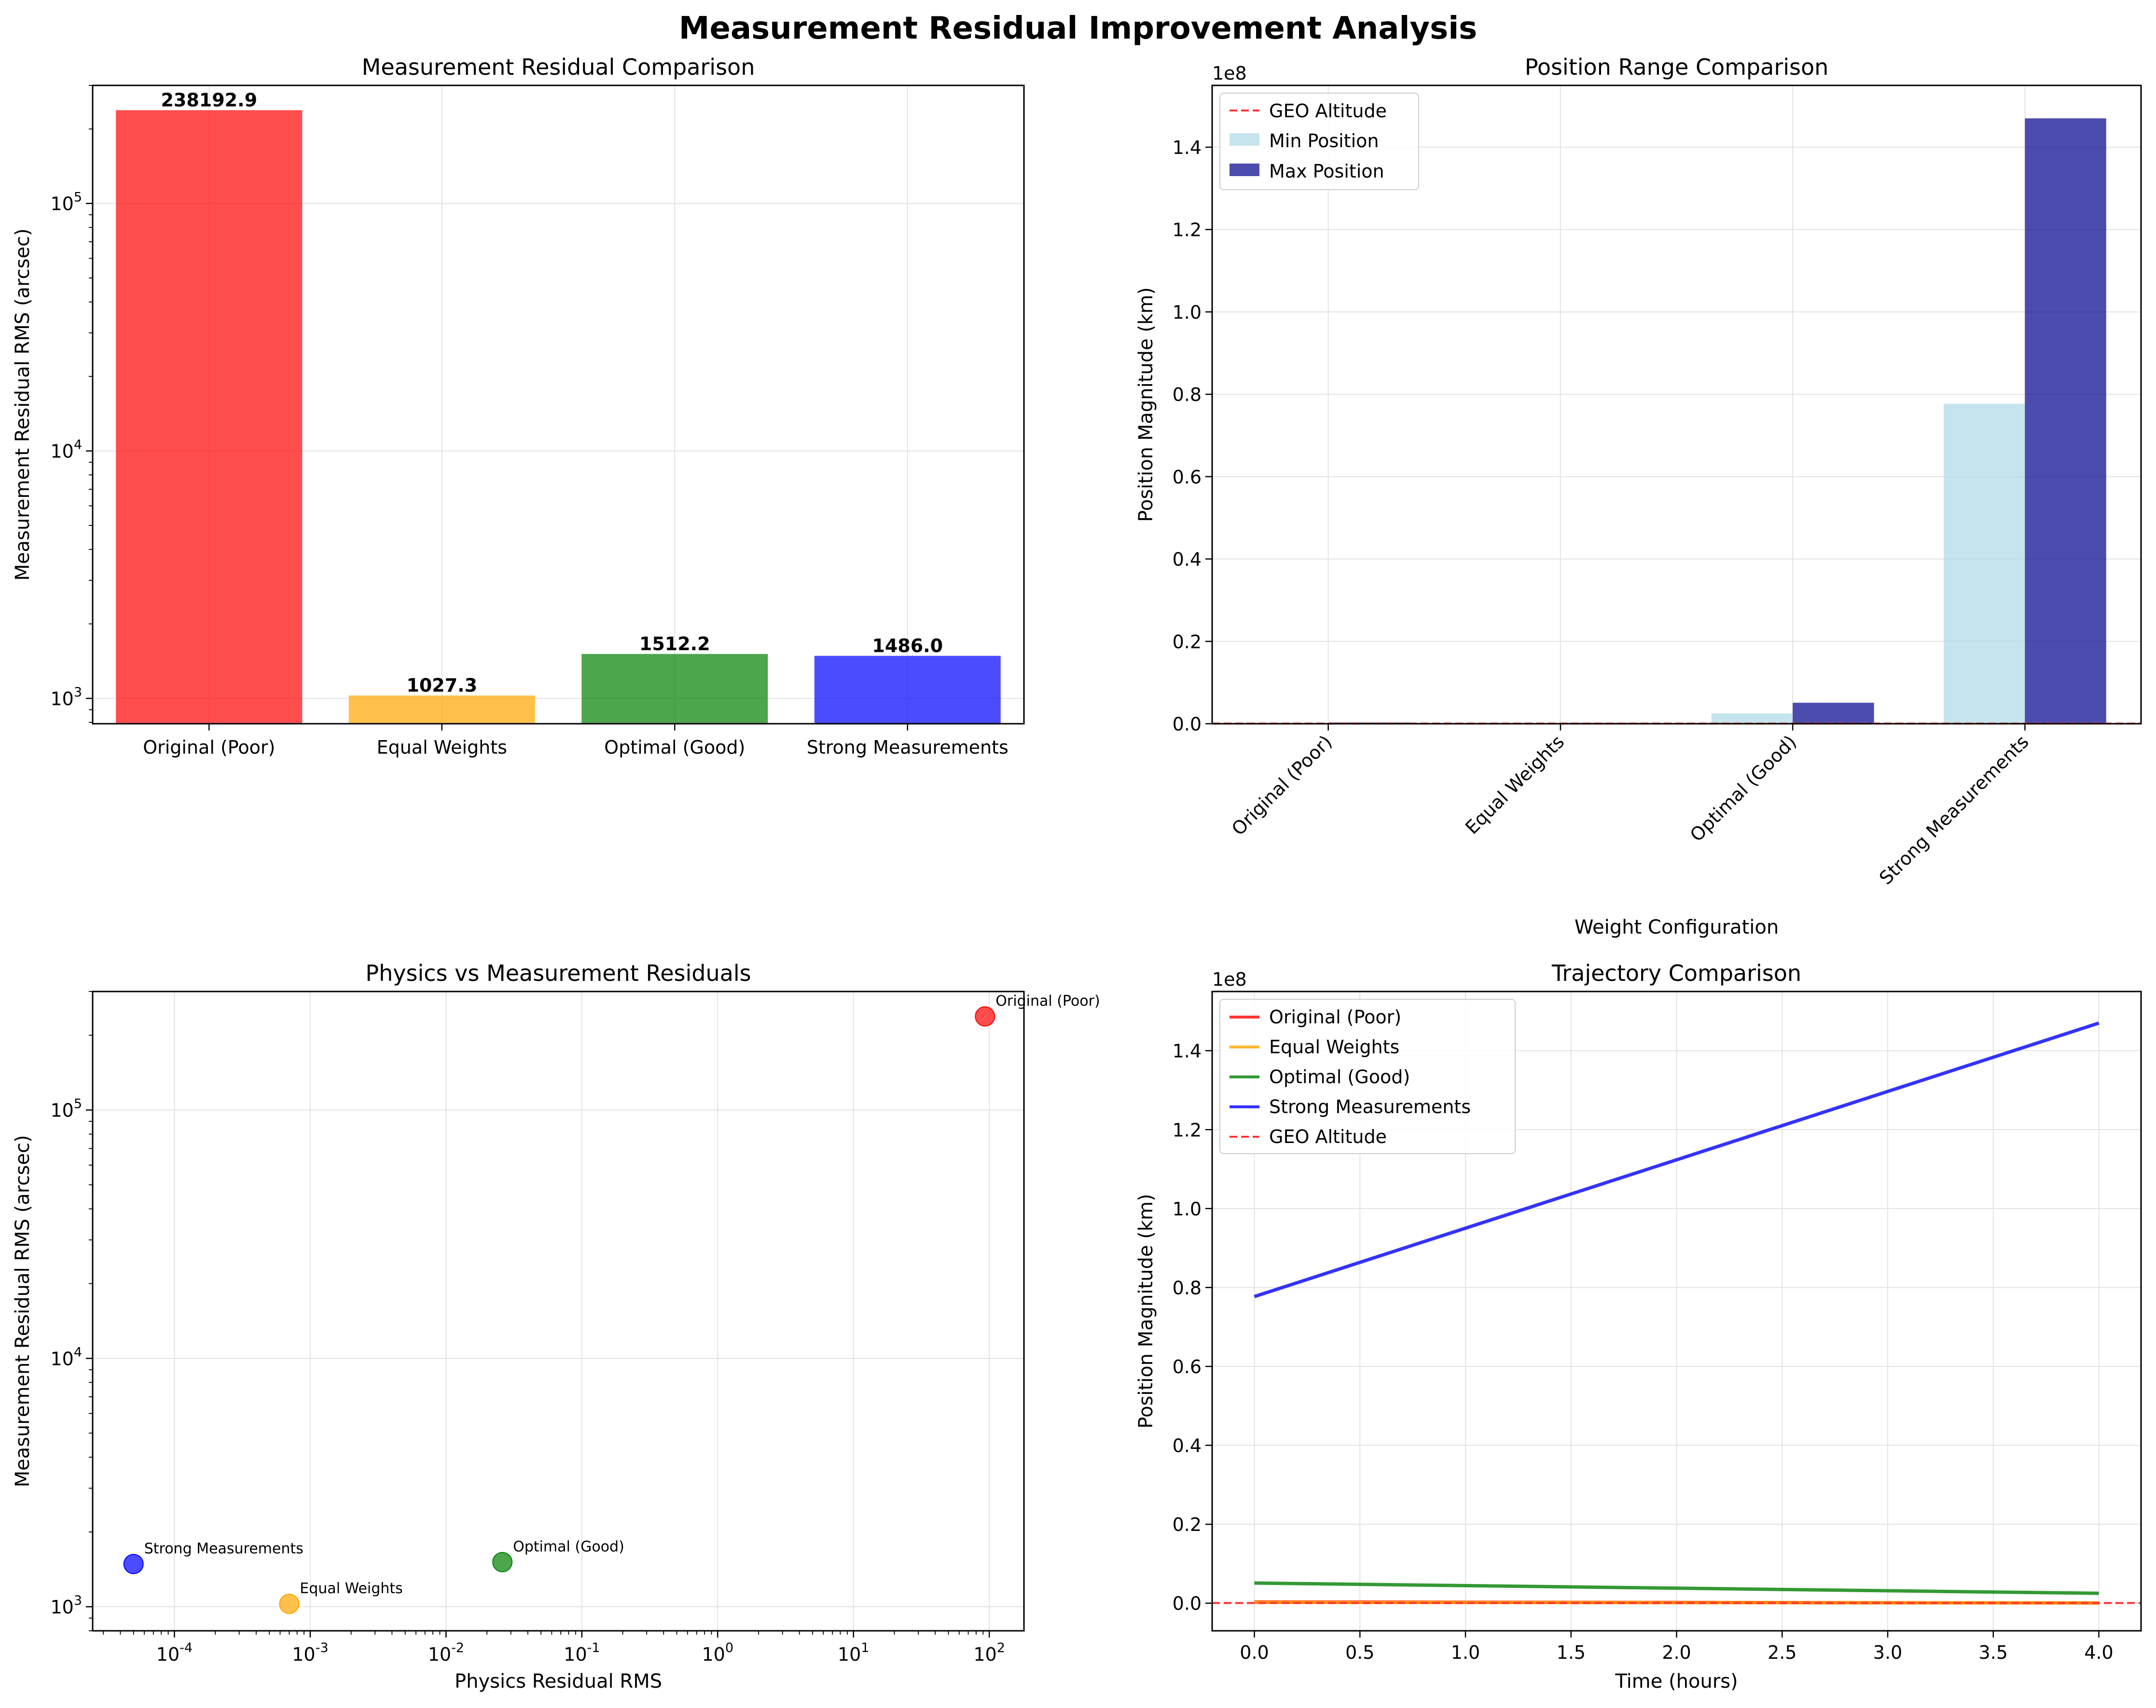  Describe the element at coordinates (1047, 1001) in the screenshot. I see `point-label-original-poor: Original (Poor)` at that location.